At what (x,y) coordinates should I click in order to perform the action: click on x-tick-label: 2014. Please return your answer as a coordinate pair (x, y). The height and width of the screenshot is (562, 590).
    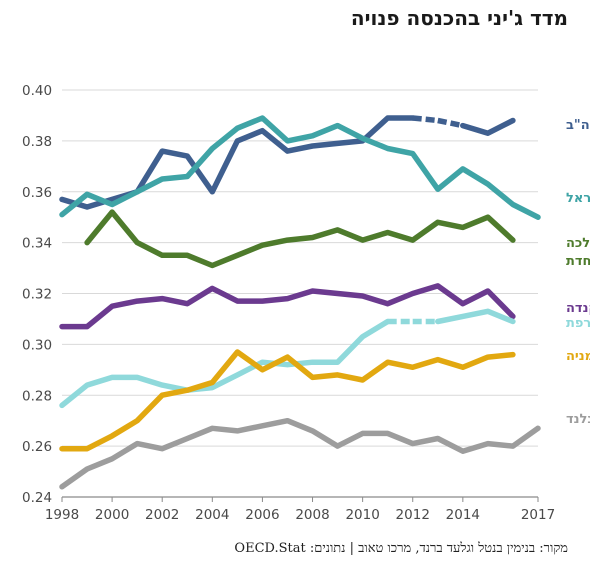
    Looking at the image, I should click on (463, 515).